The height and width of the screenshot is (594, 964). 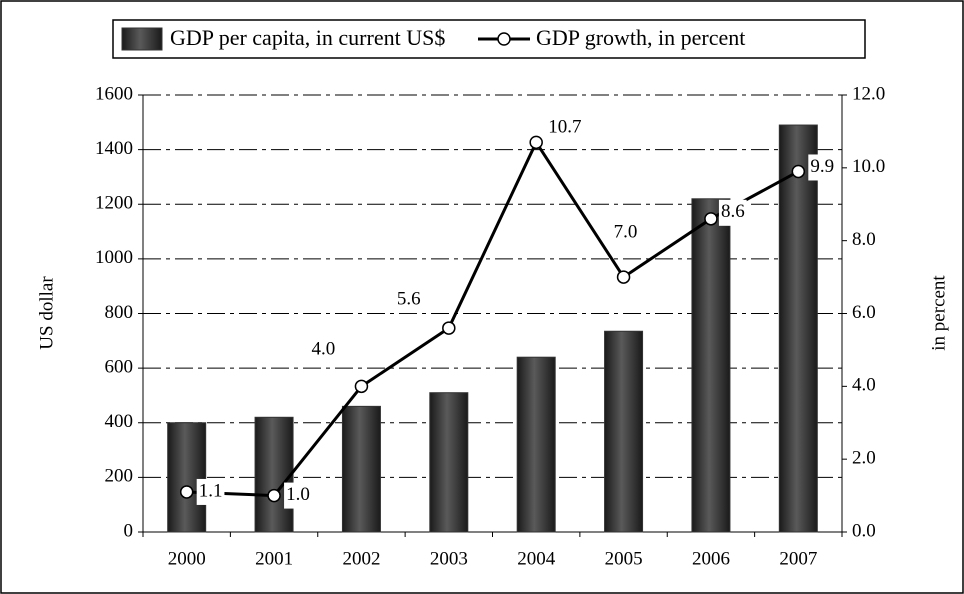 What do you see at coordinates (361, 558) in the screenshot?
I see `x-tick-label: 2002` at bounding box center [361, 558].